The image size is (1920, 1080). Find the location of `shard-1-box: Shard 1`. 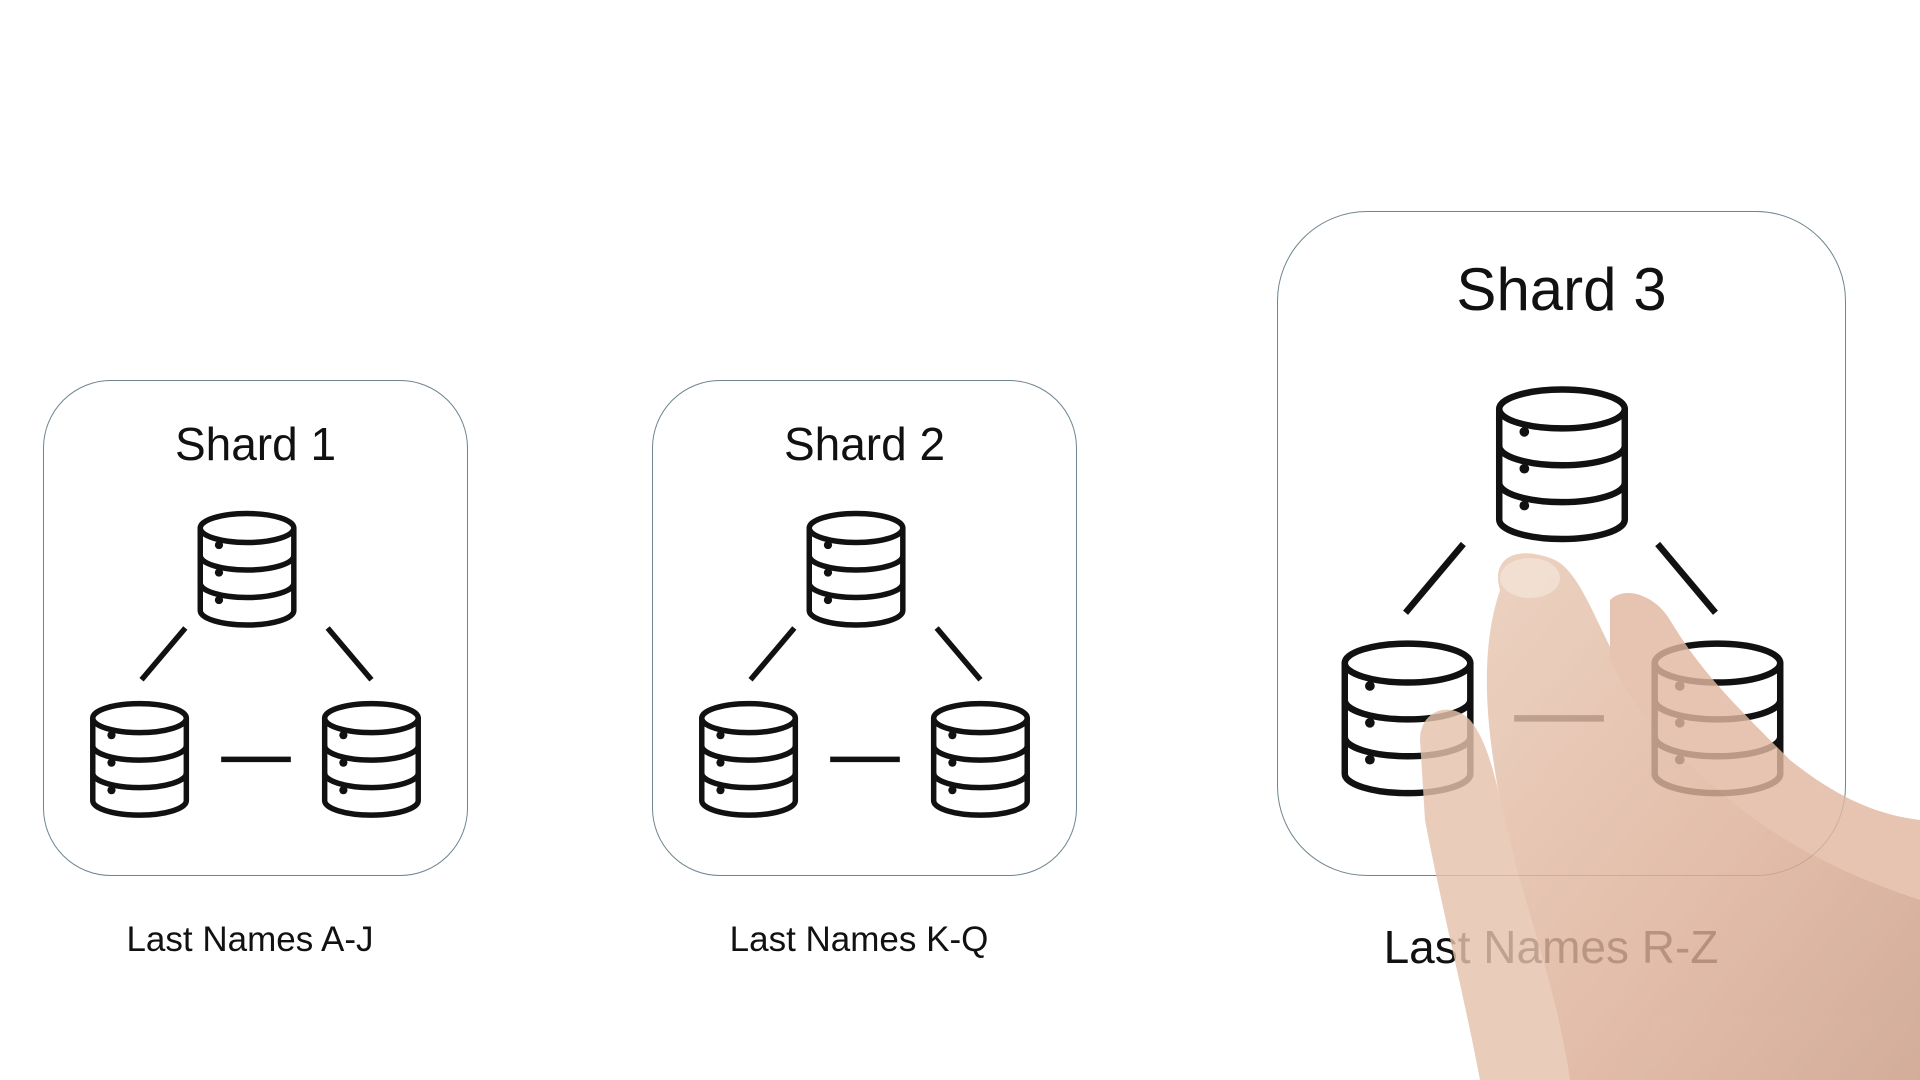

shard-1-box: Shard 1 is located at coordinates (255, 628).